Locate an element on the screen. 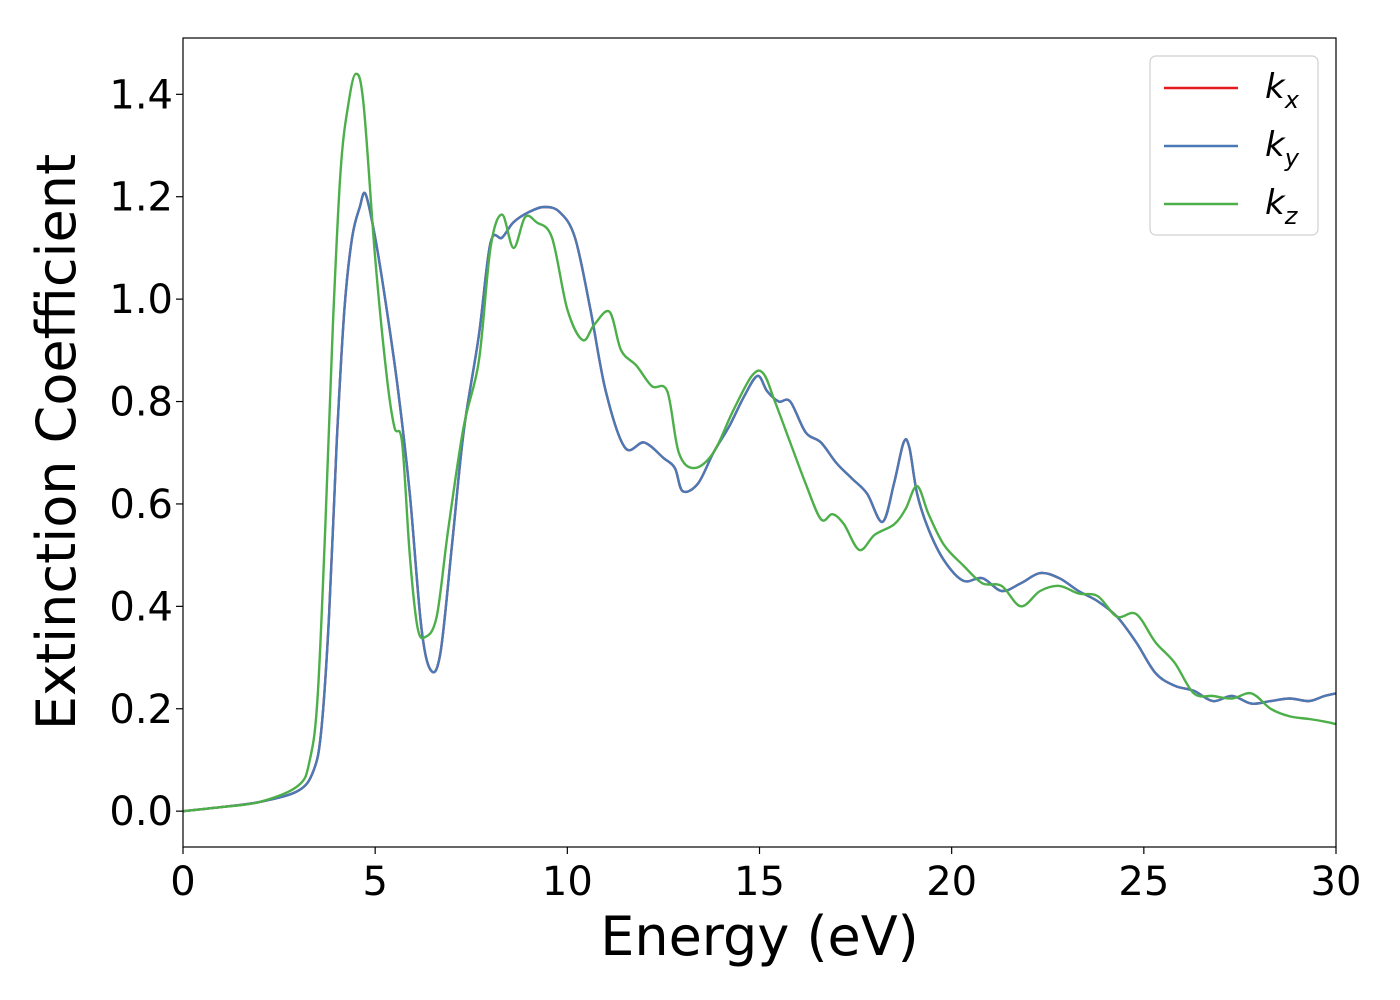 The image size is (1400, 1000). x-tick-label: 30 is located at coordinates (1336, 882).